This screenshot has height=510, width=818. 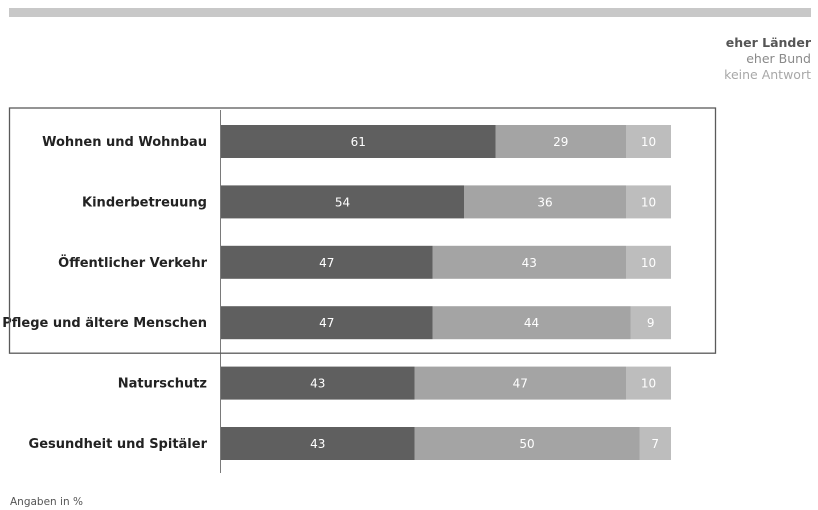 What do you see at coordinates (118, 444) in the screenshot?
I see `category-label: Gesundheit und Spitäler` at bounding box center [118, 444].